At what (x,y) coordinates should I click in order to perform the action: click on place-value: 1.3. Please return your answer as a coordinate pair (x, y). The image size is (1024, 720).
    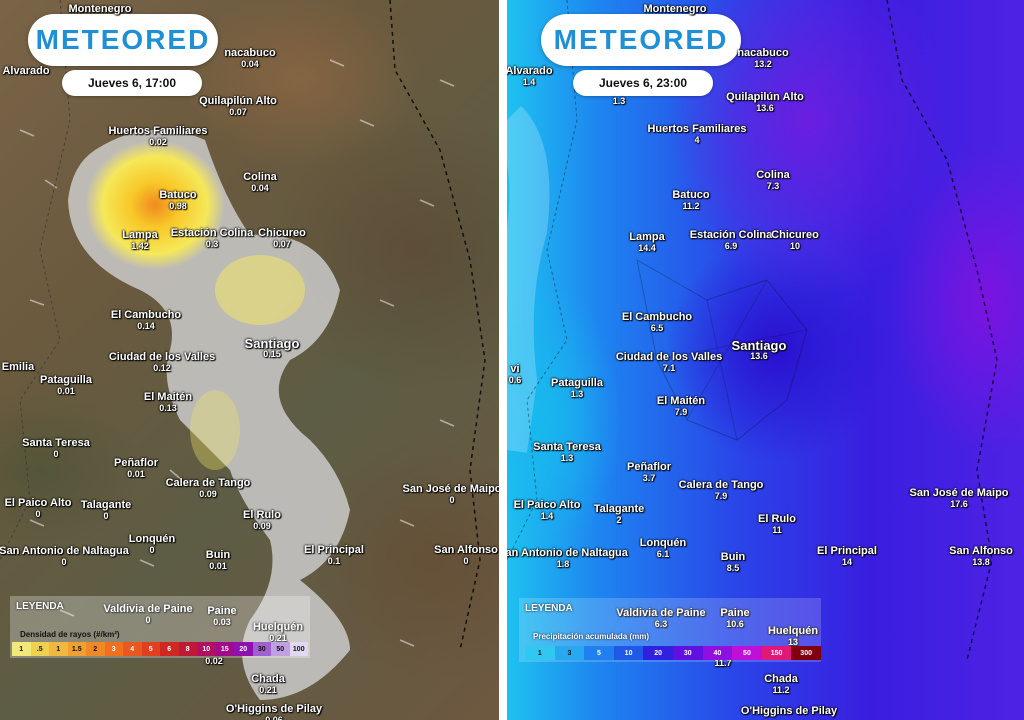
    Looking at the image, I should click on (577, 394).